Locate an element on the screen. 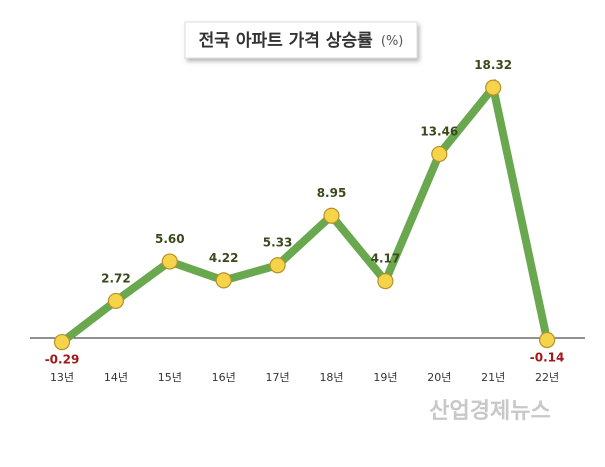  x-tick-label: 15년 is located at coordinates (170, 377).